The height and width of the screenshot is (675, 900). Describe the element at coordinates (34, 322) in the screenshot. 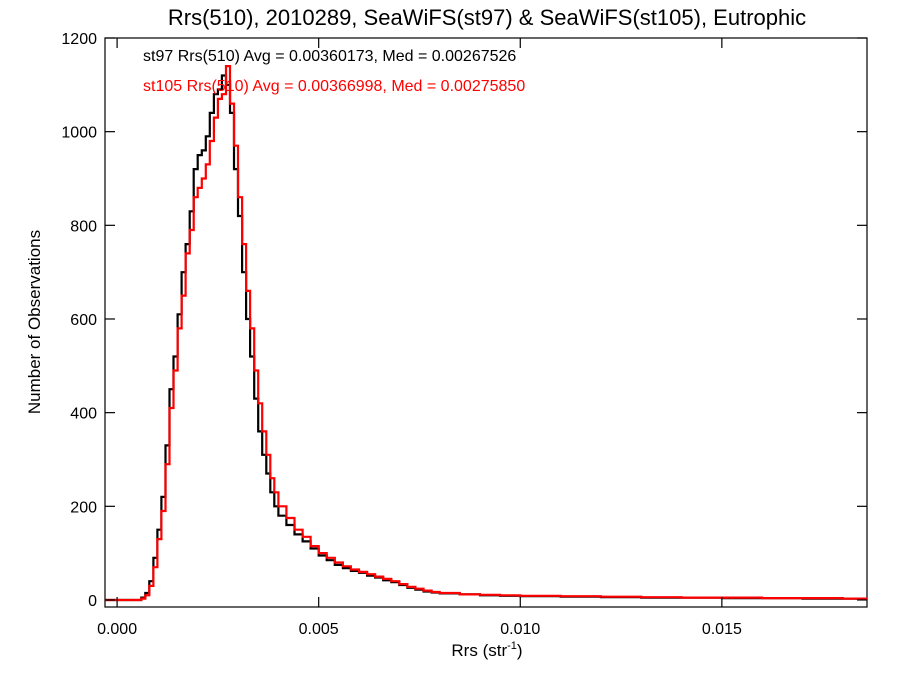

I see `y-axis-label: Number of Observations` at that location.